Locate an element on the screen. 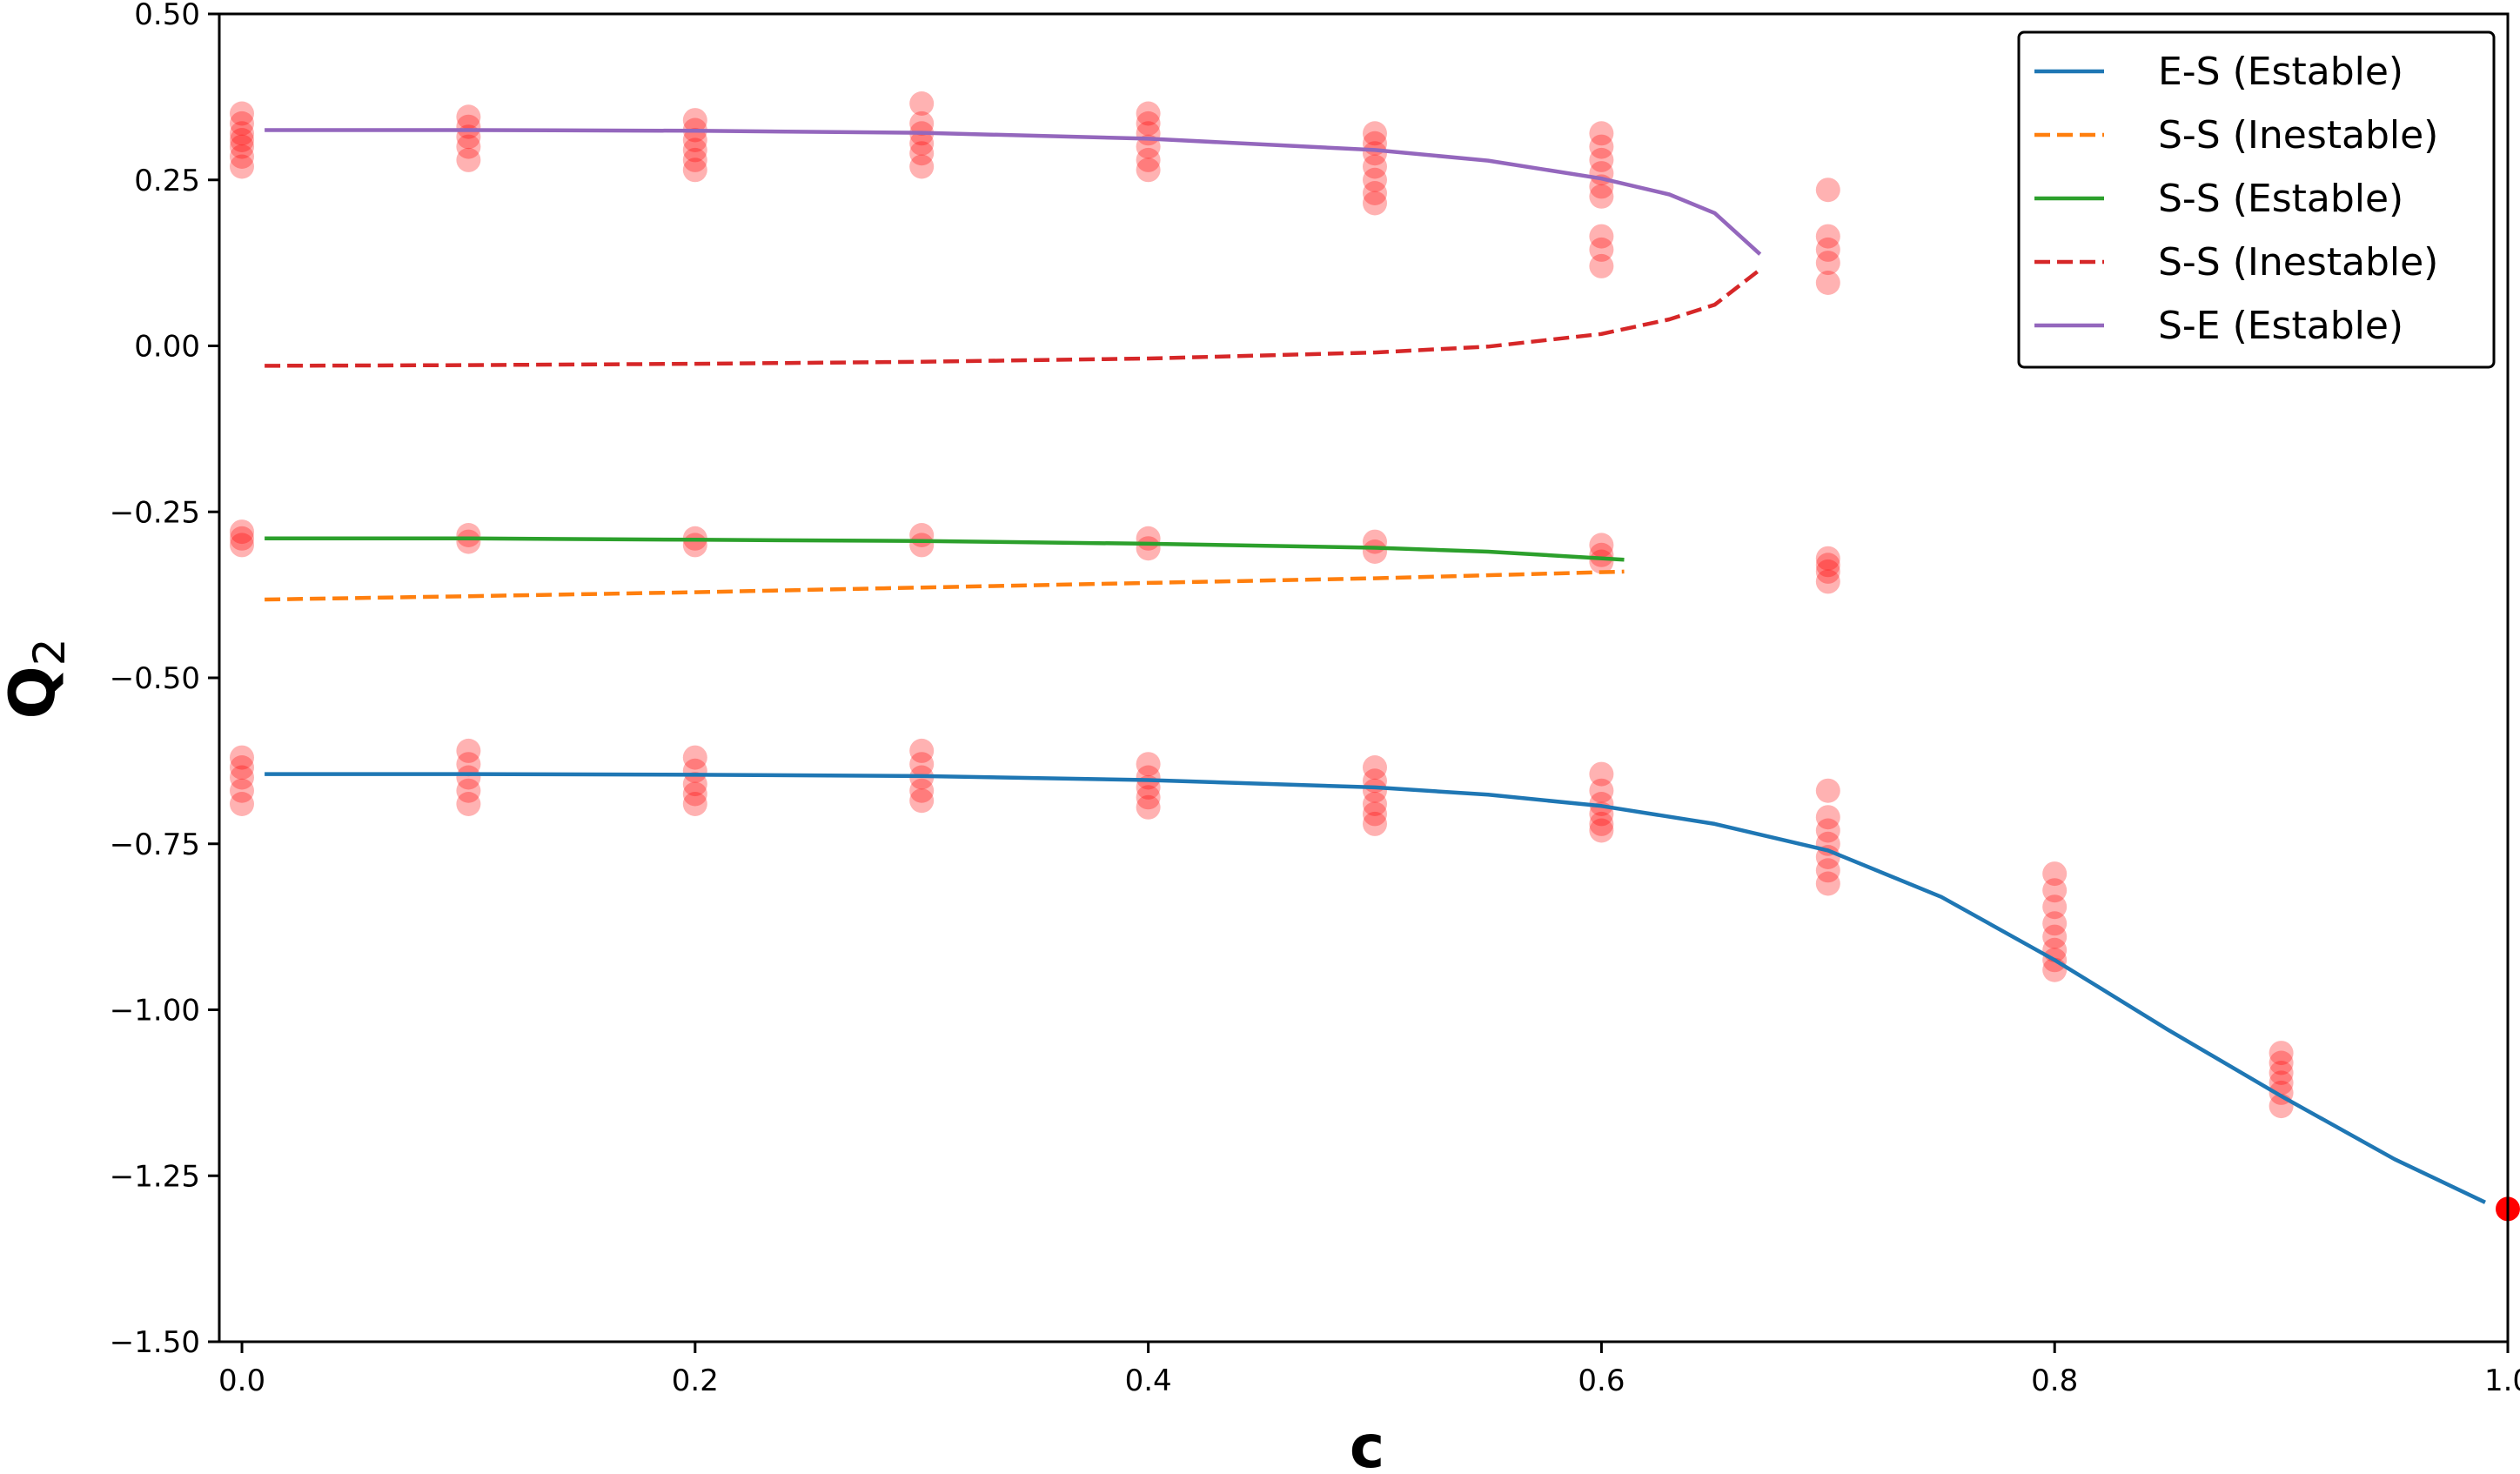 The image size is (2520, 1474). y-tick-label: −0.50 is located at coordinates (155, 678).